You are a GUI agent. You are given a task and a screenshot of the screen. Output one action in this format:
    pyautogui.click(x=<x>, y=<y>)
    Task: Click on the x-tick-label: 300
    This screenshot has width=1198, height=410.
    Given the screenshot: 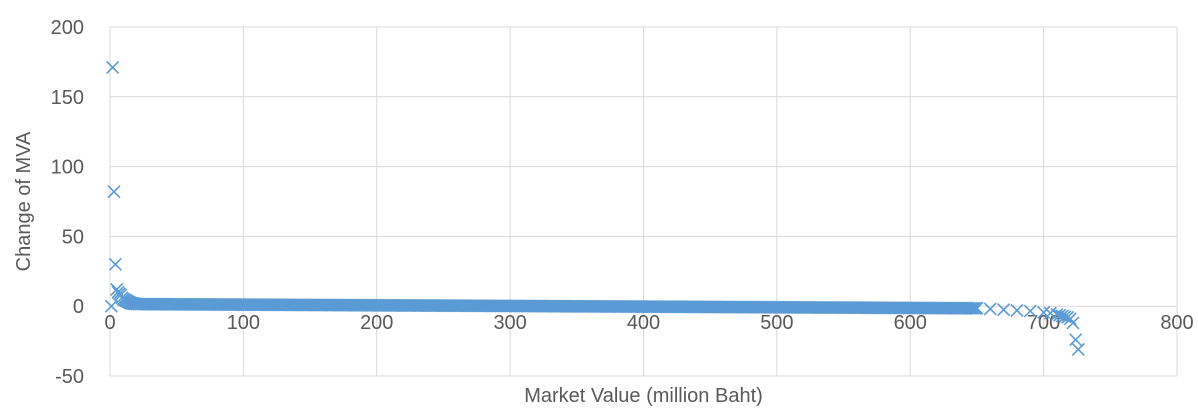 What is the action you would take?
    pyautogui.click(x=509, y=323)
    